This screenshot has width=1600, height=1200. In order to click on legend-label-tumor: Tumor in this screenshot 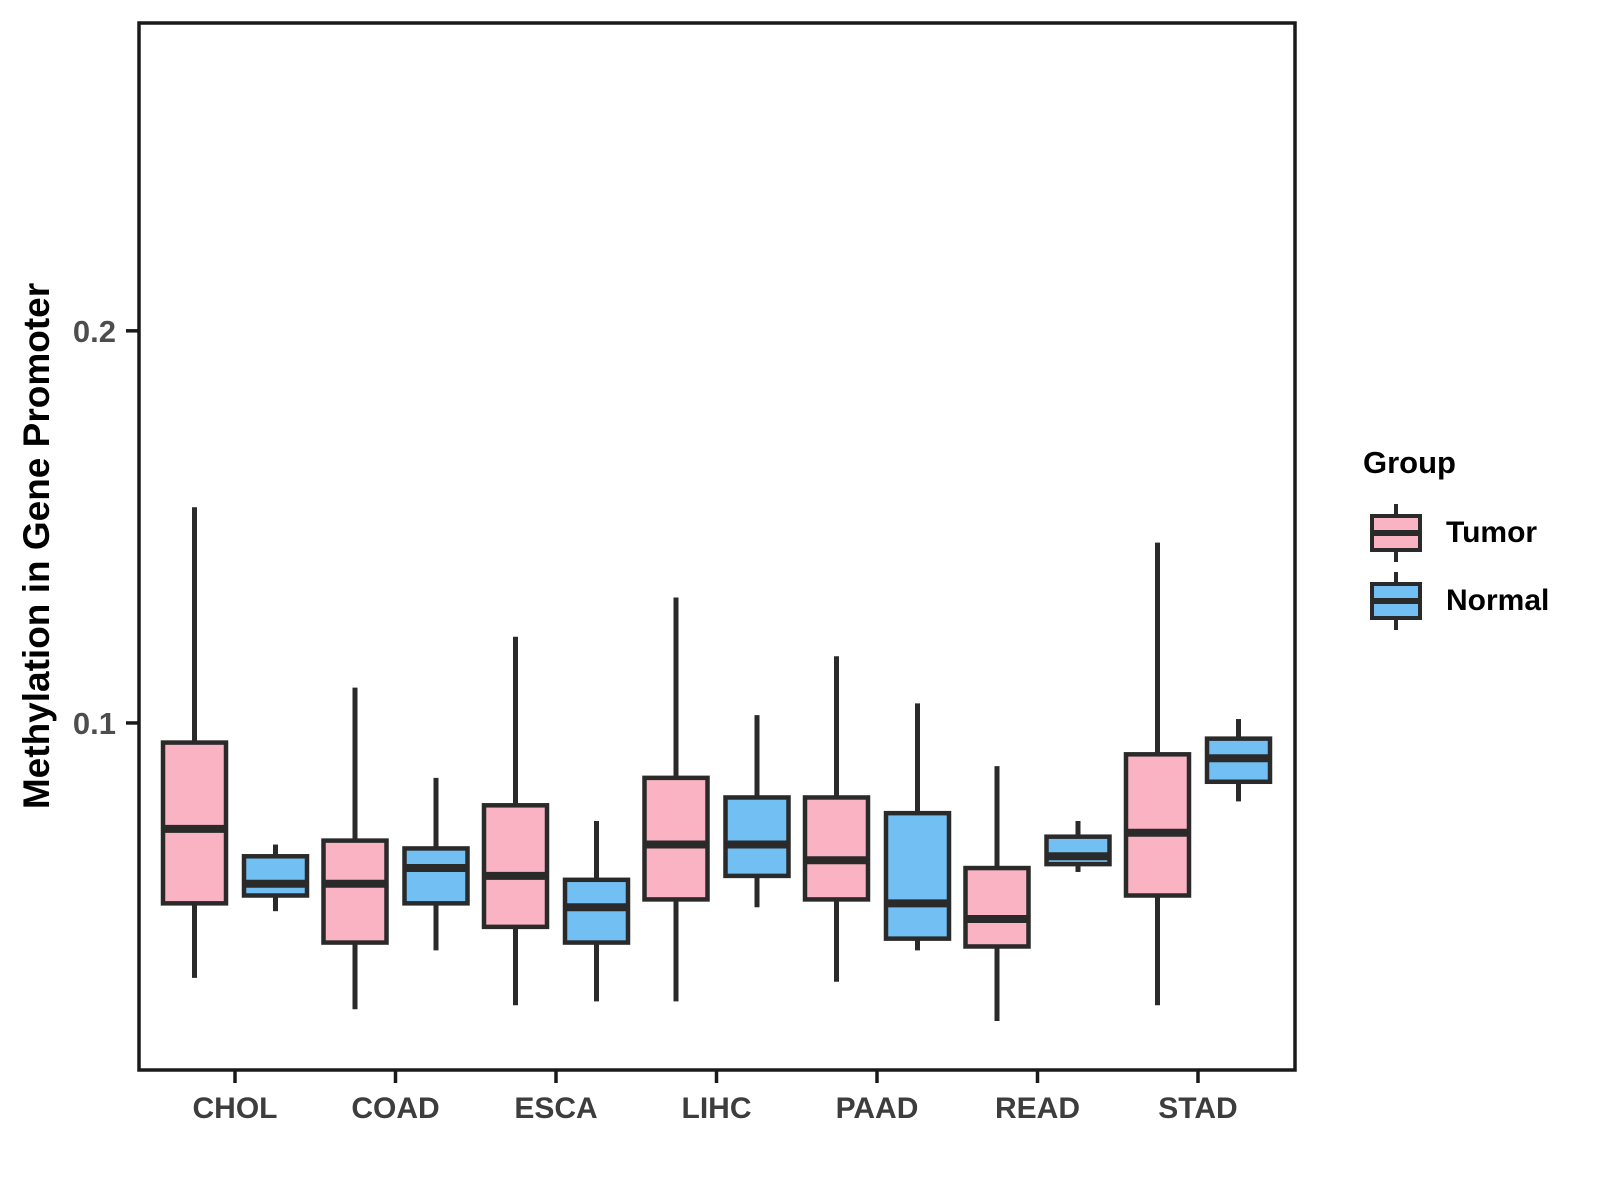, I will do `click(1492, 532)`.